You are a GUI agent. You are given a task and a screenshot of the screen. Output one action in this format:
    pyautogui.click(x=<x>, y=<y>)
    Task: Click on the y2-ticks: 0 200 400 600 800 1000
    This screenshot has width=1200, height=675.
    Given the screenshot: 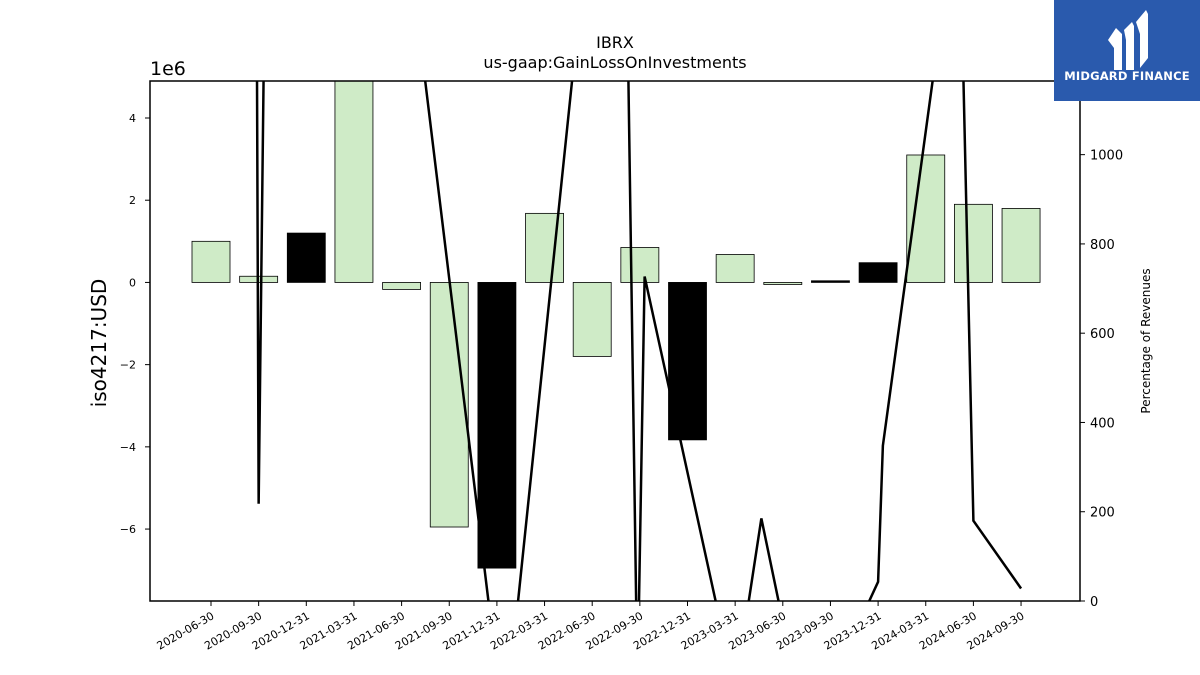 What is the action you would take?
    pyautogui.click(x=1101, y=379)
    